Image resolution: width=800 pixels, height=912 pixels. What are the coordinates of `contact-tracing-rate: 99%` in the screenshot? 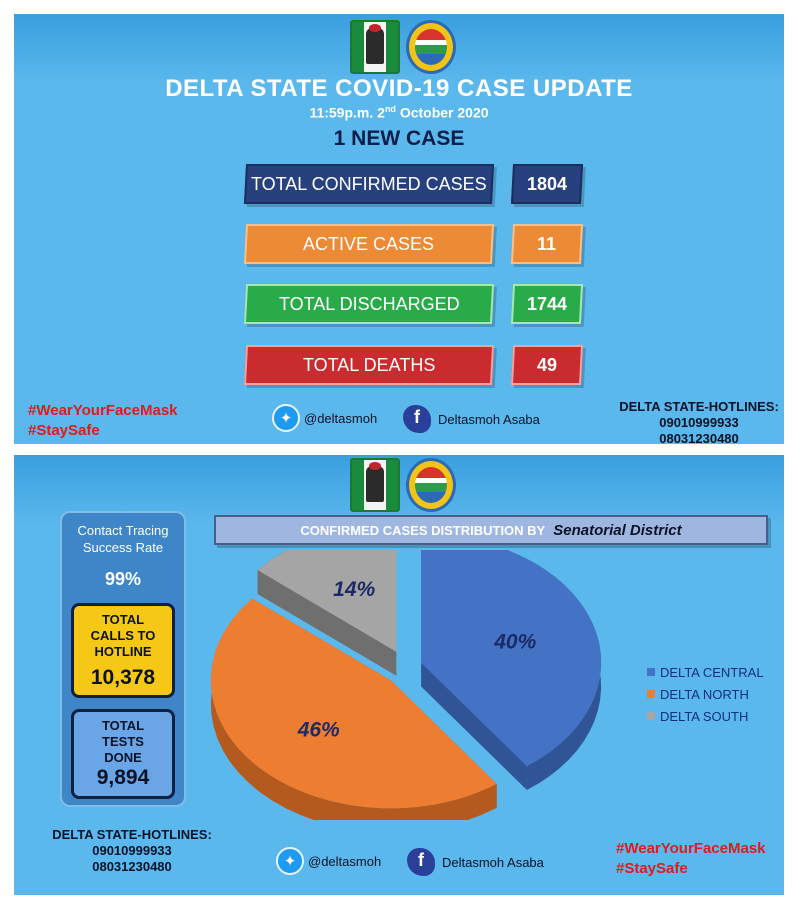 It's located at (123, 579).